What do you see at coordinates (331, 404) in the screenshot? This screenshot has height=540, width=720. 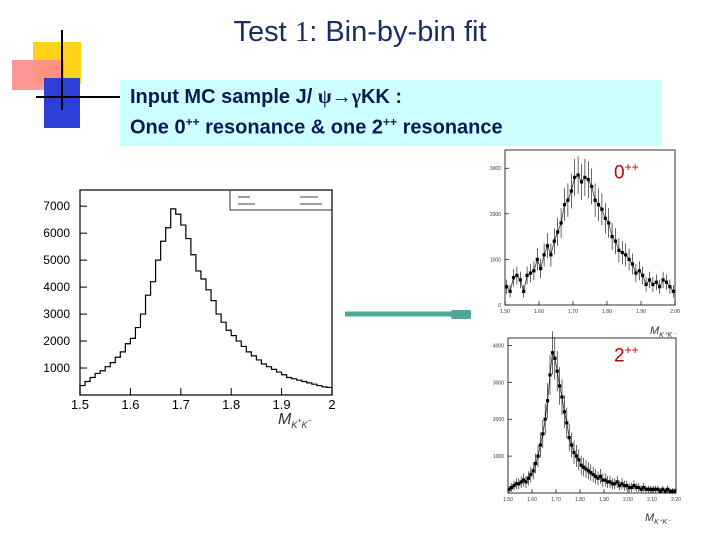 I see `hist-x-tick-label: 2` at bounding box center [331, 404].